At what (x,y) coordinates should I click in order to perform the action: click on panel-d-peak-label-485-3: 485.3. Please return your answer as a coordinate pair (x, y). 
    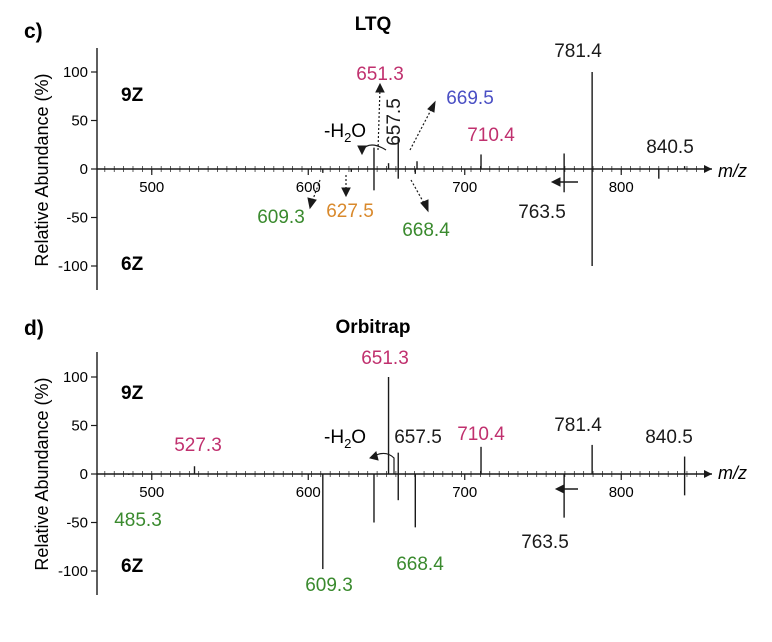
    Looking at the image, I should click on (138, 520).